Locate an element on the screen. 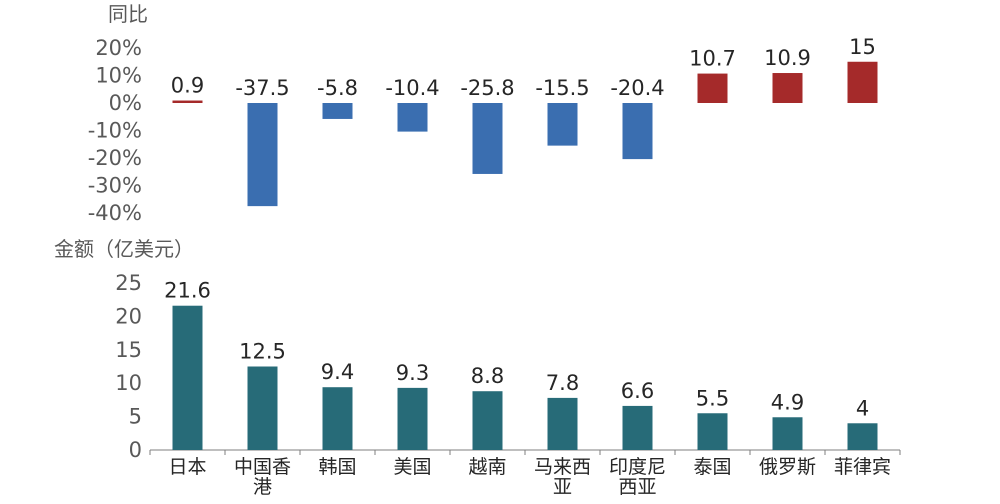  category-label: 日本 is located at coordinates (187, 467).